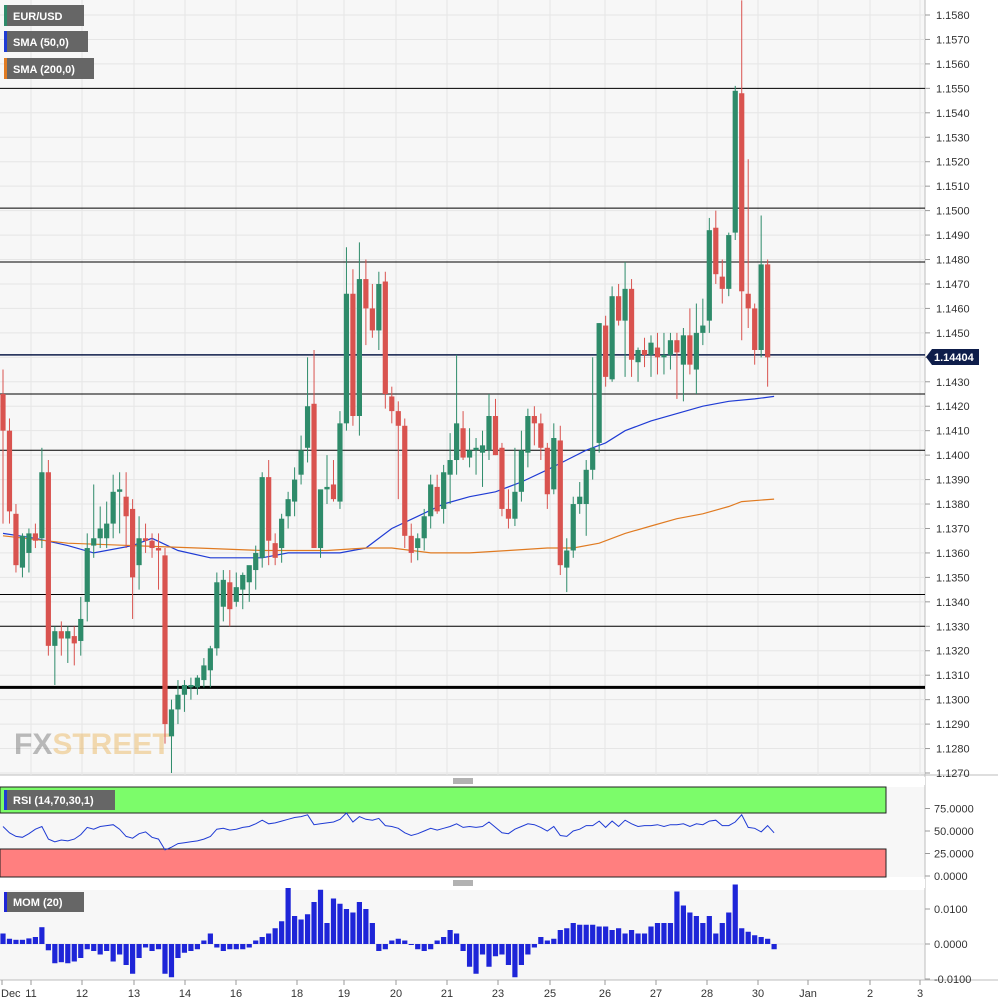  What do you see at coordinates (46, 41) in the screenshot?
I see `legend-sma50: SMA (50,0)` at bounding box center [46, 41].